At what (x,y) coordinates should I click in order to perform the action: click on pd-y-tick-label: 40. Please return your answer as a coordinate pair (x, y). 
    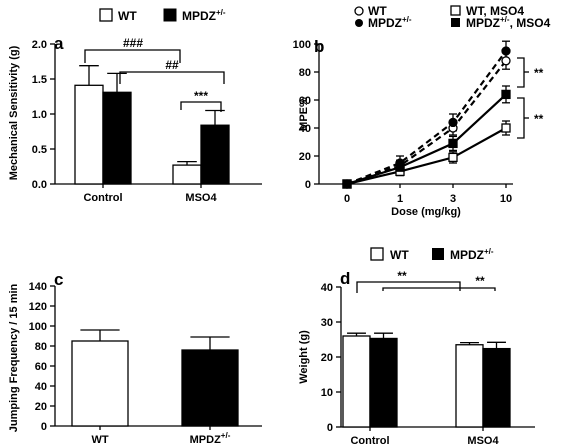
    Looking at the image, I should click on (327, 288).